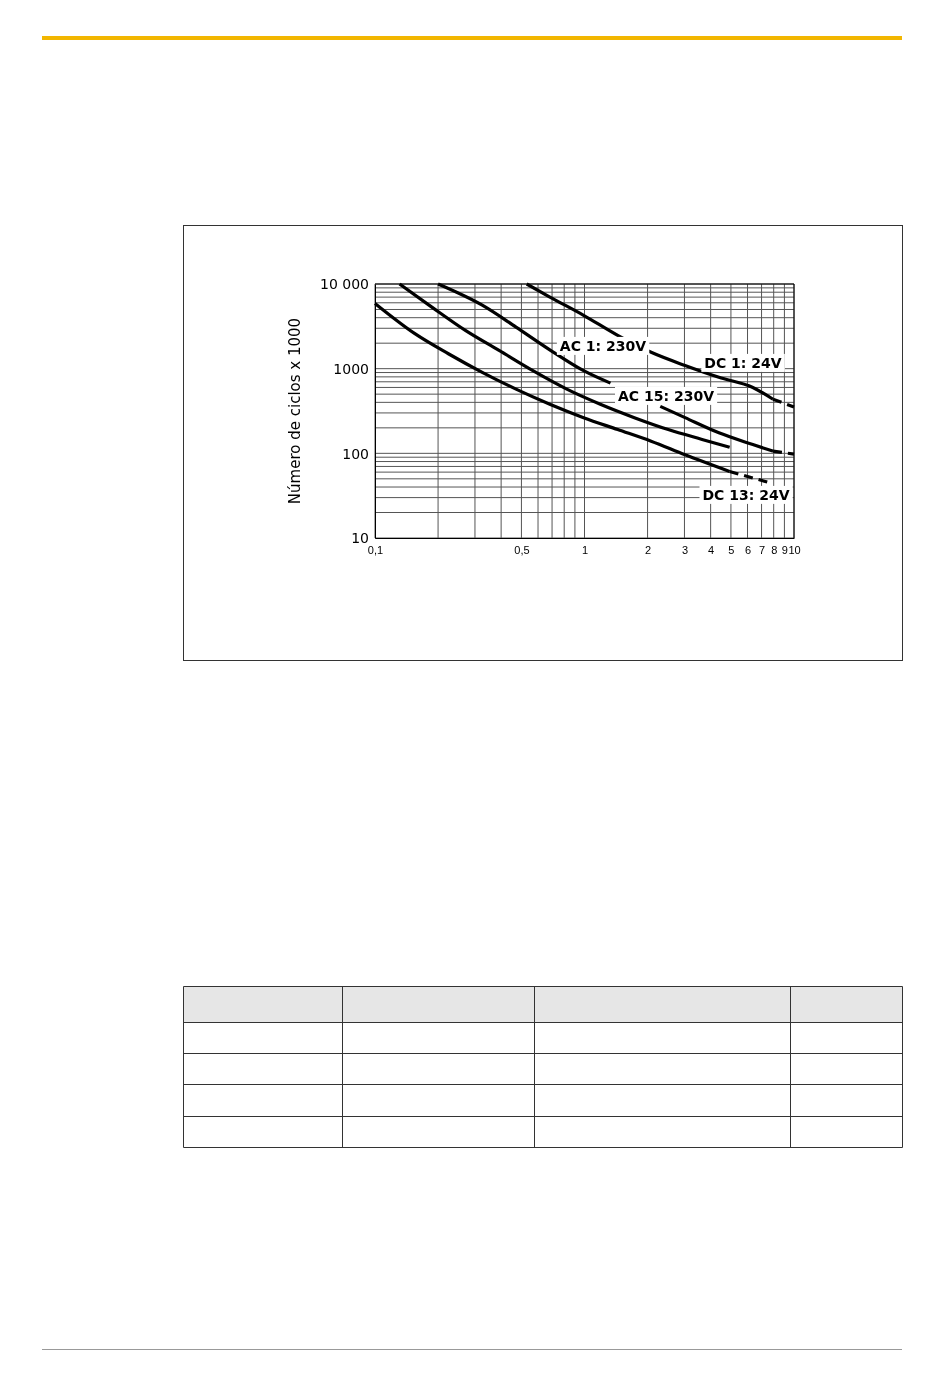 This screenshot has width=950, height=1387. I want to click on x-tick-label: 8, so click(774, 549).